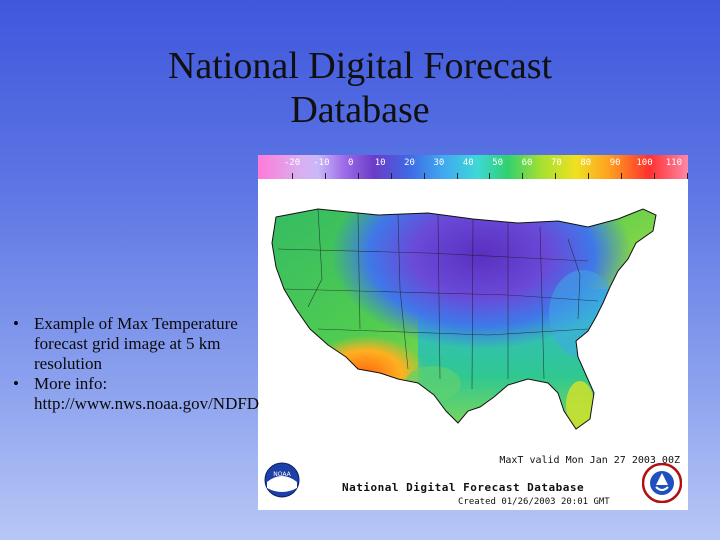  Describe the element at coordinates (498, 163) in the screenshot. I see `scale-label: 50` at that location.